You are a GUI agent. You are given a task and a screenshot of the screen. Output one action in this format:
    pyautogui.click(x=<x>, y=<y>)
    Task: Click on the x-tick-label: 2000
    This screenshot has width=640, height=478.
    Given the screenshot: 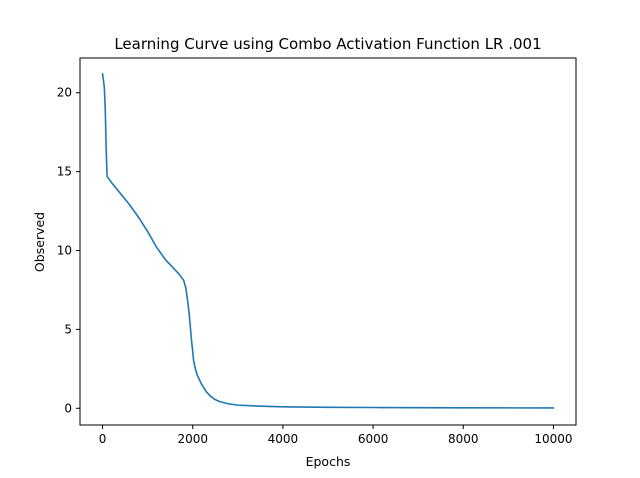 What is the action you would take?
    pyautogui.click(x=192, y=439)
    